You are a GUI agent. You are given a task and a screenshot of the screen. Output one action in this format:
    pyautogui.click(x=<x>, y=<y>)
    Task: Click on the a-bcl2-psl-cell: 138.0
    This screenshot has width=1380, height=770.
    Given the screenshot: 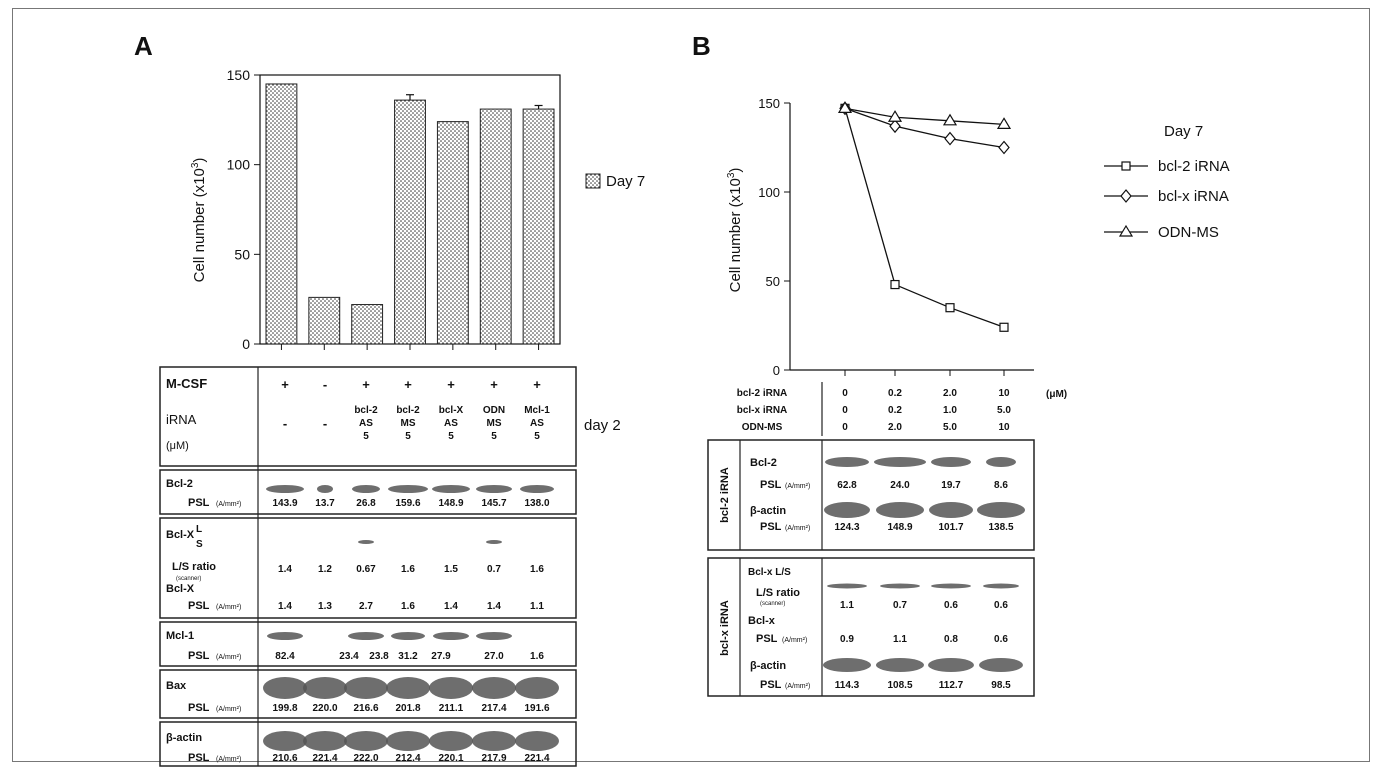 What is the action you would take?
    pyautogui.click(x=536, y=503)
    